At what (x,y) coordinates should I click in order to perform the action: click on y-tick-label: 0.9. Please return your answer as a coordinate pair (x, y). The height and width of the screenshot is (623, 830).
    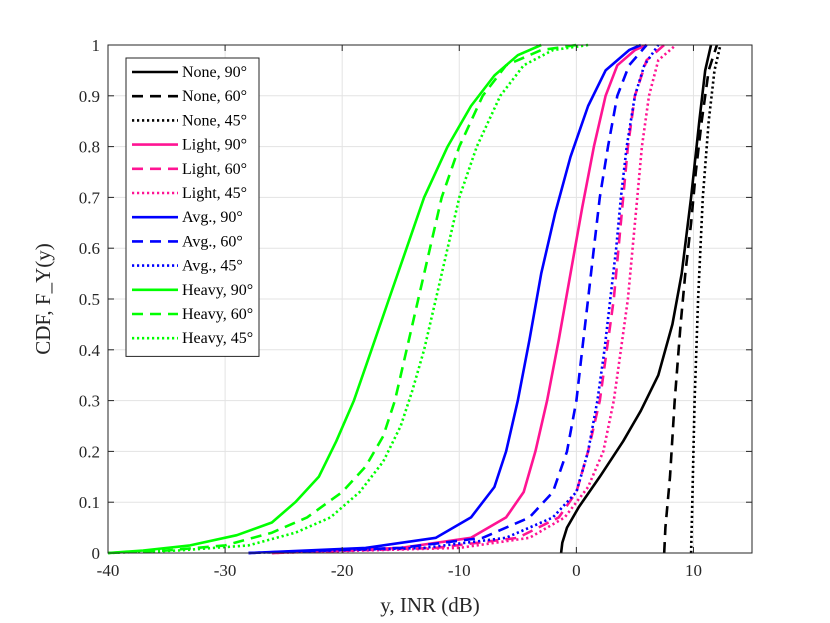
    Looking at the image, I should click on (89, 96).